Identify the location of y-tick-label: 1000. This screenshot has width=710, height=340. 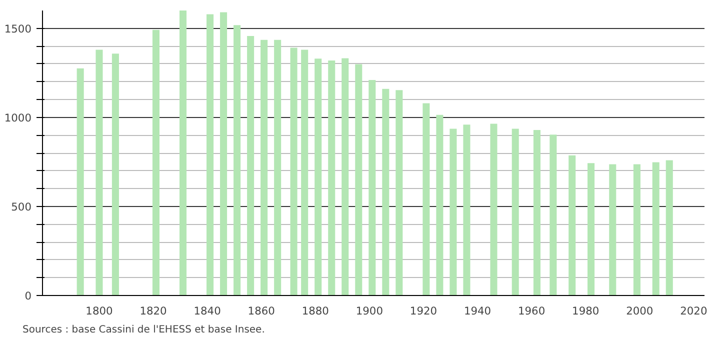
(18, 117).